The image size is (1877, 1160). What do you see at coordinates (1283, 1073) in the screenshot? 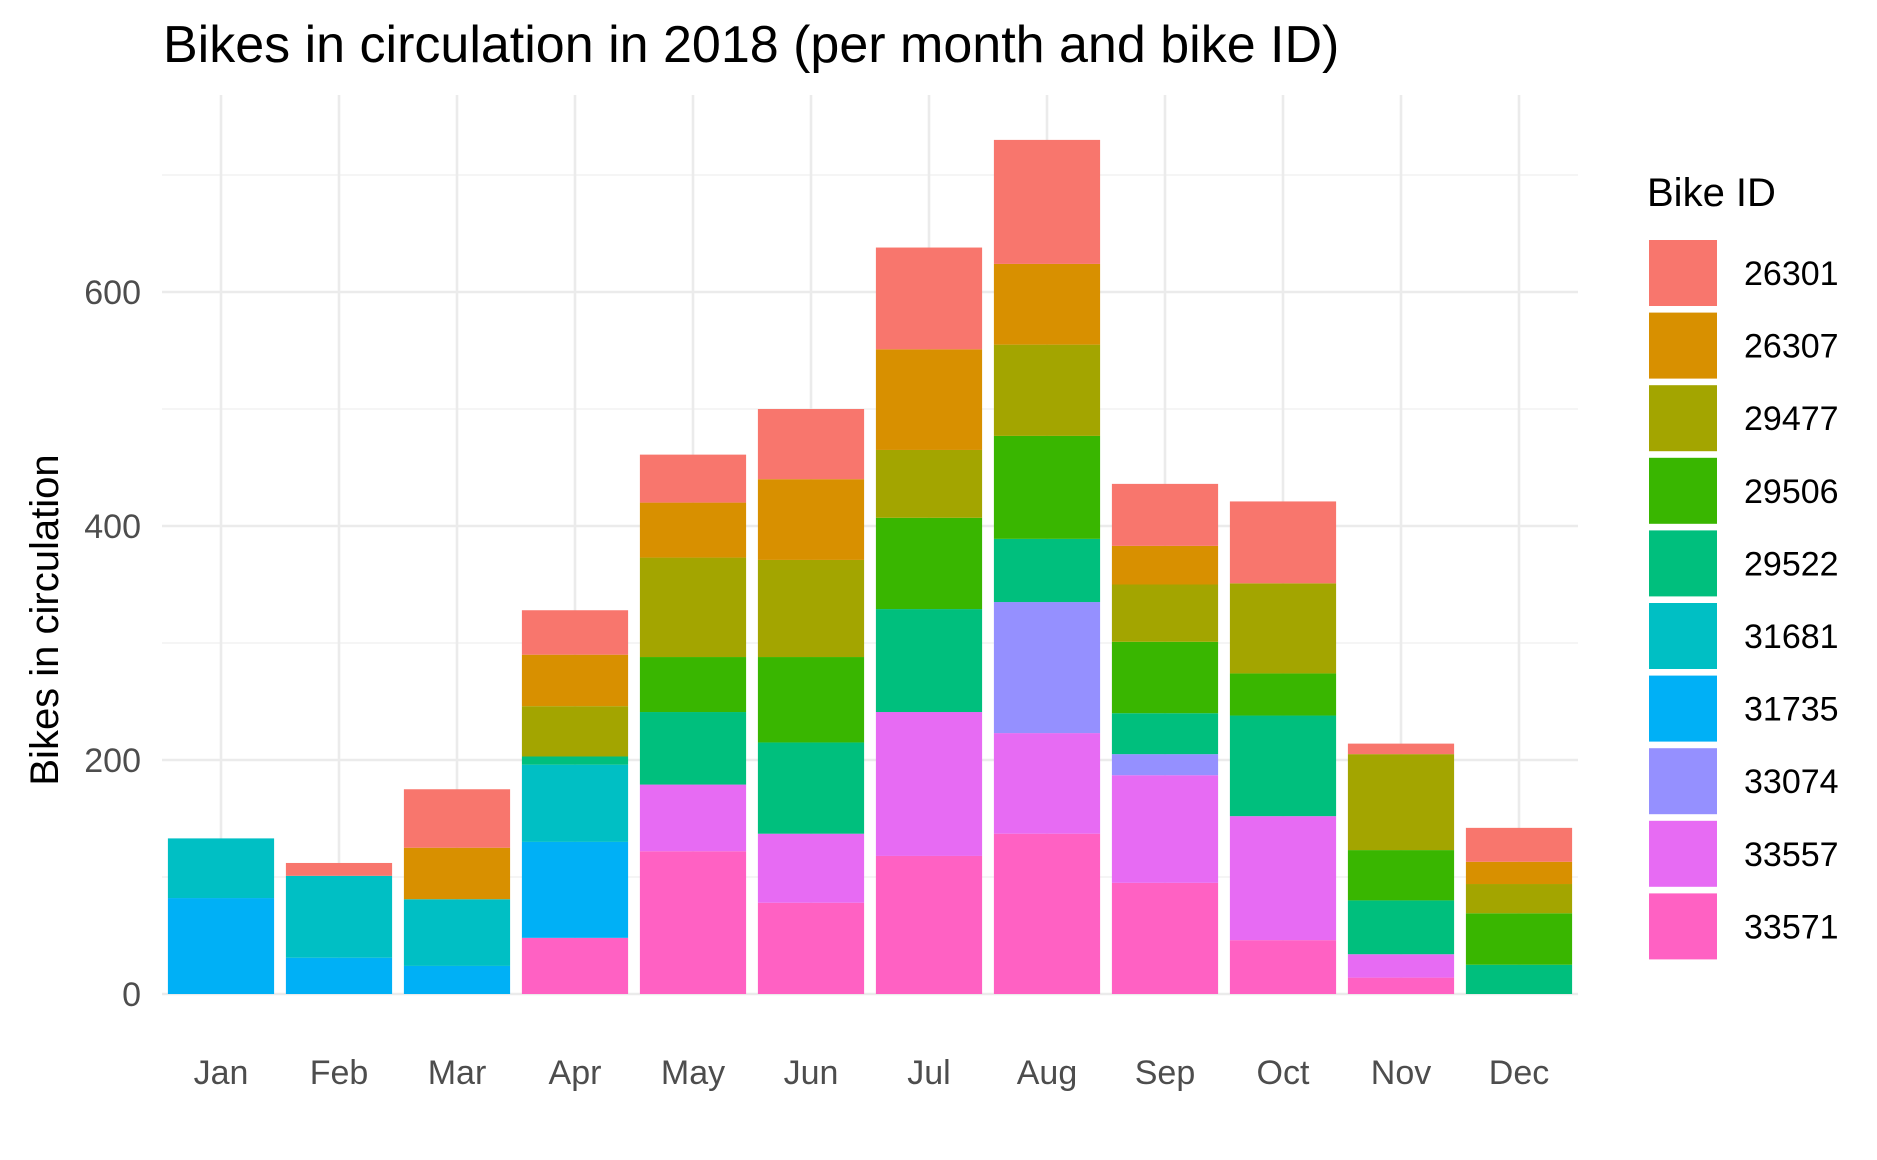
I see `x-tick-label: Oct` at bounding box center [1283, 1073].